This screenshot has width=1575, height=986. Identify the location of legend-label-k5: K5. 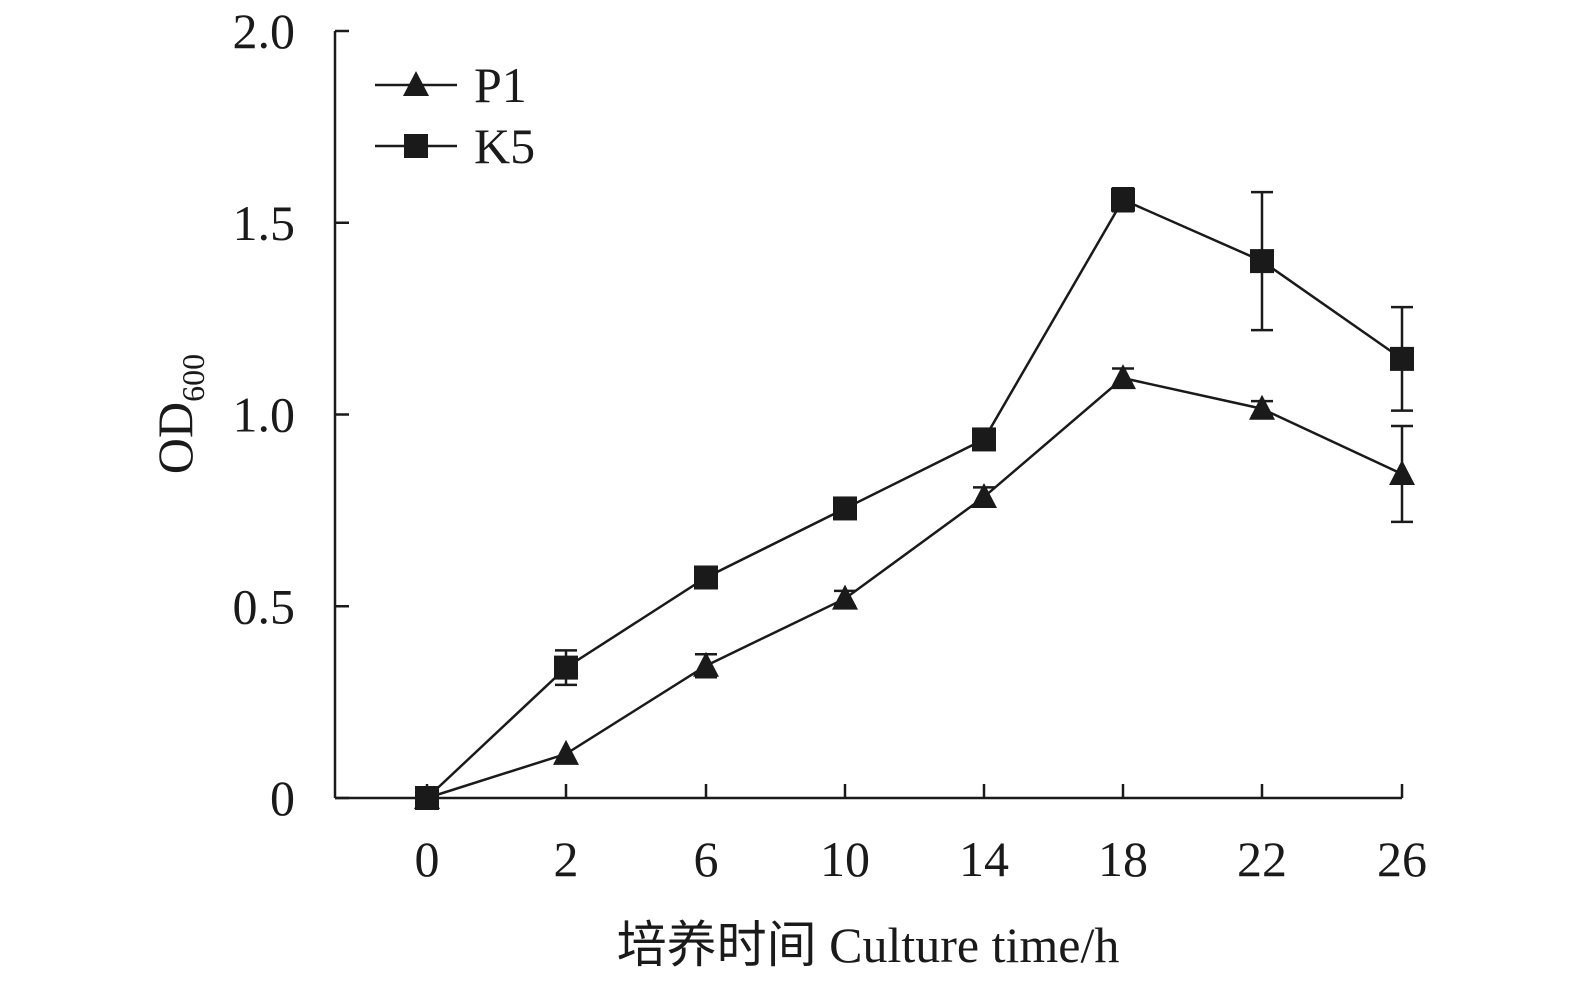
(504, 146).